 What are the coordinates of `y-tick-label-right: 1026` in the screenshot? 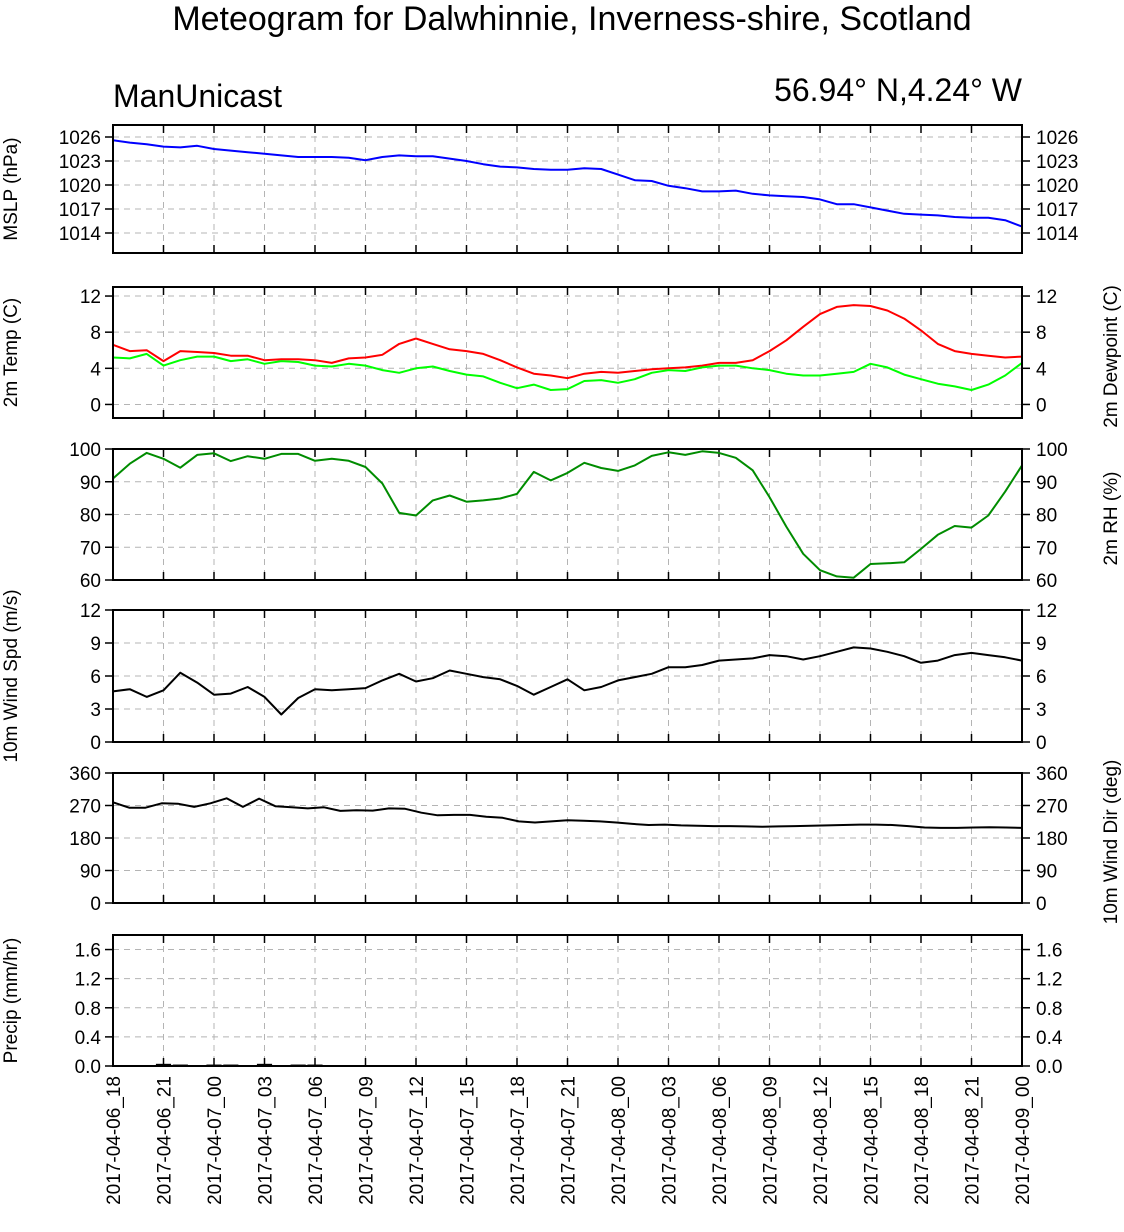 It's located at (1057, 138).